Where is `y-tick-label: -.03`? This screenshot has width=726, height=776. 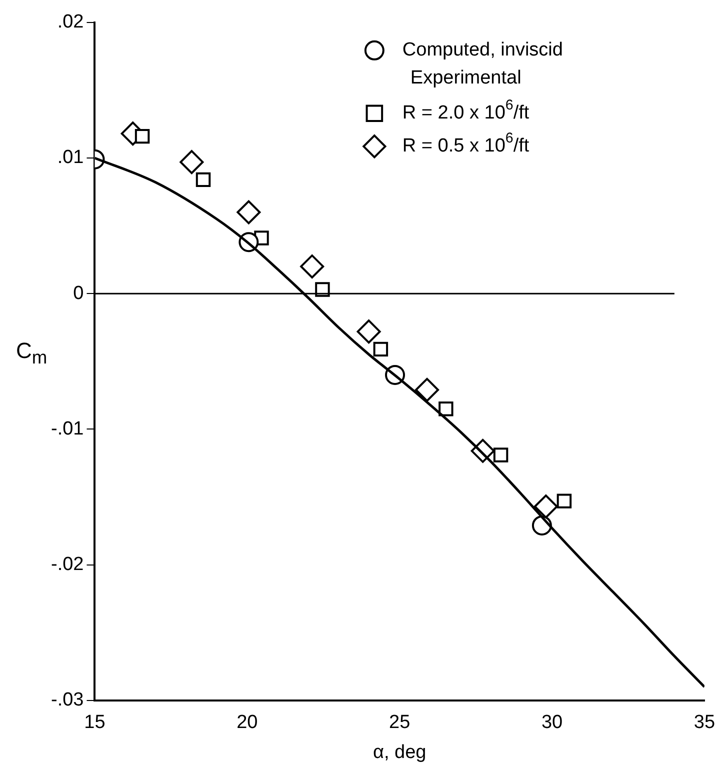
y-tick-label: -.03 is located at coordinates (67, 700).